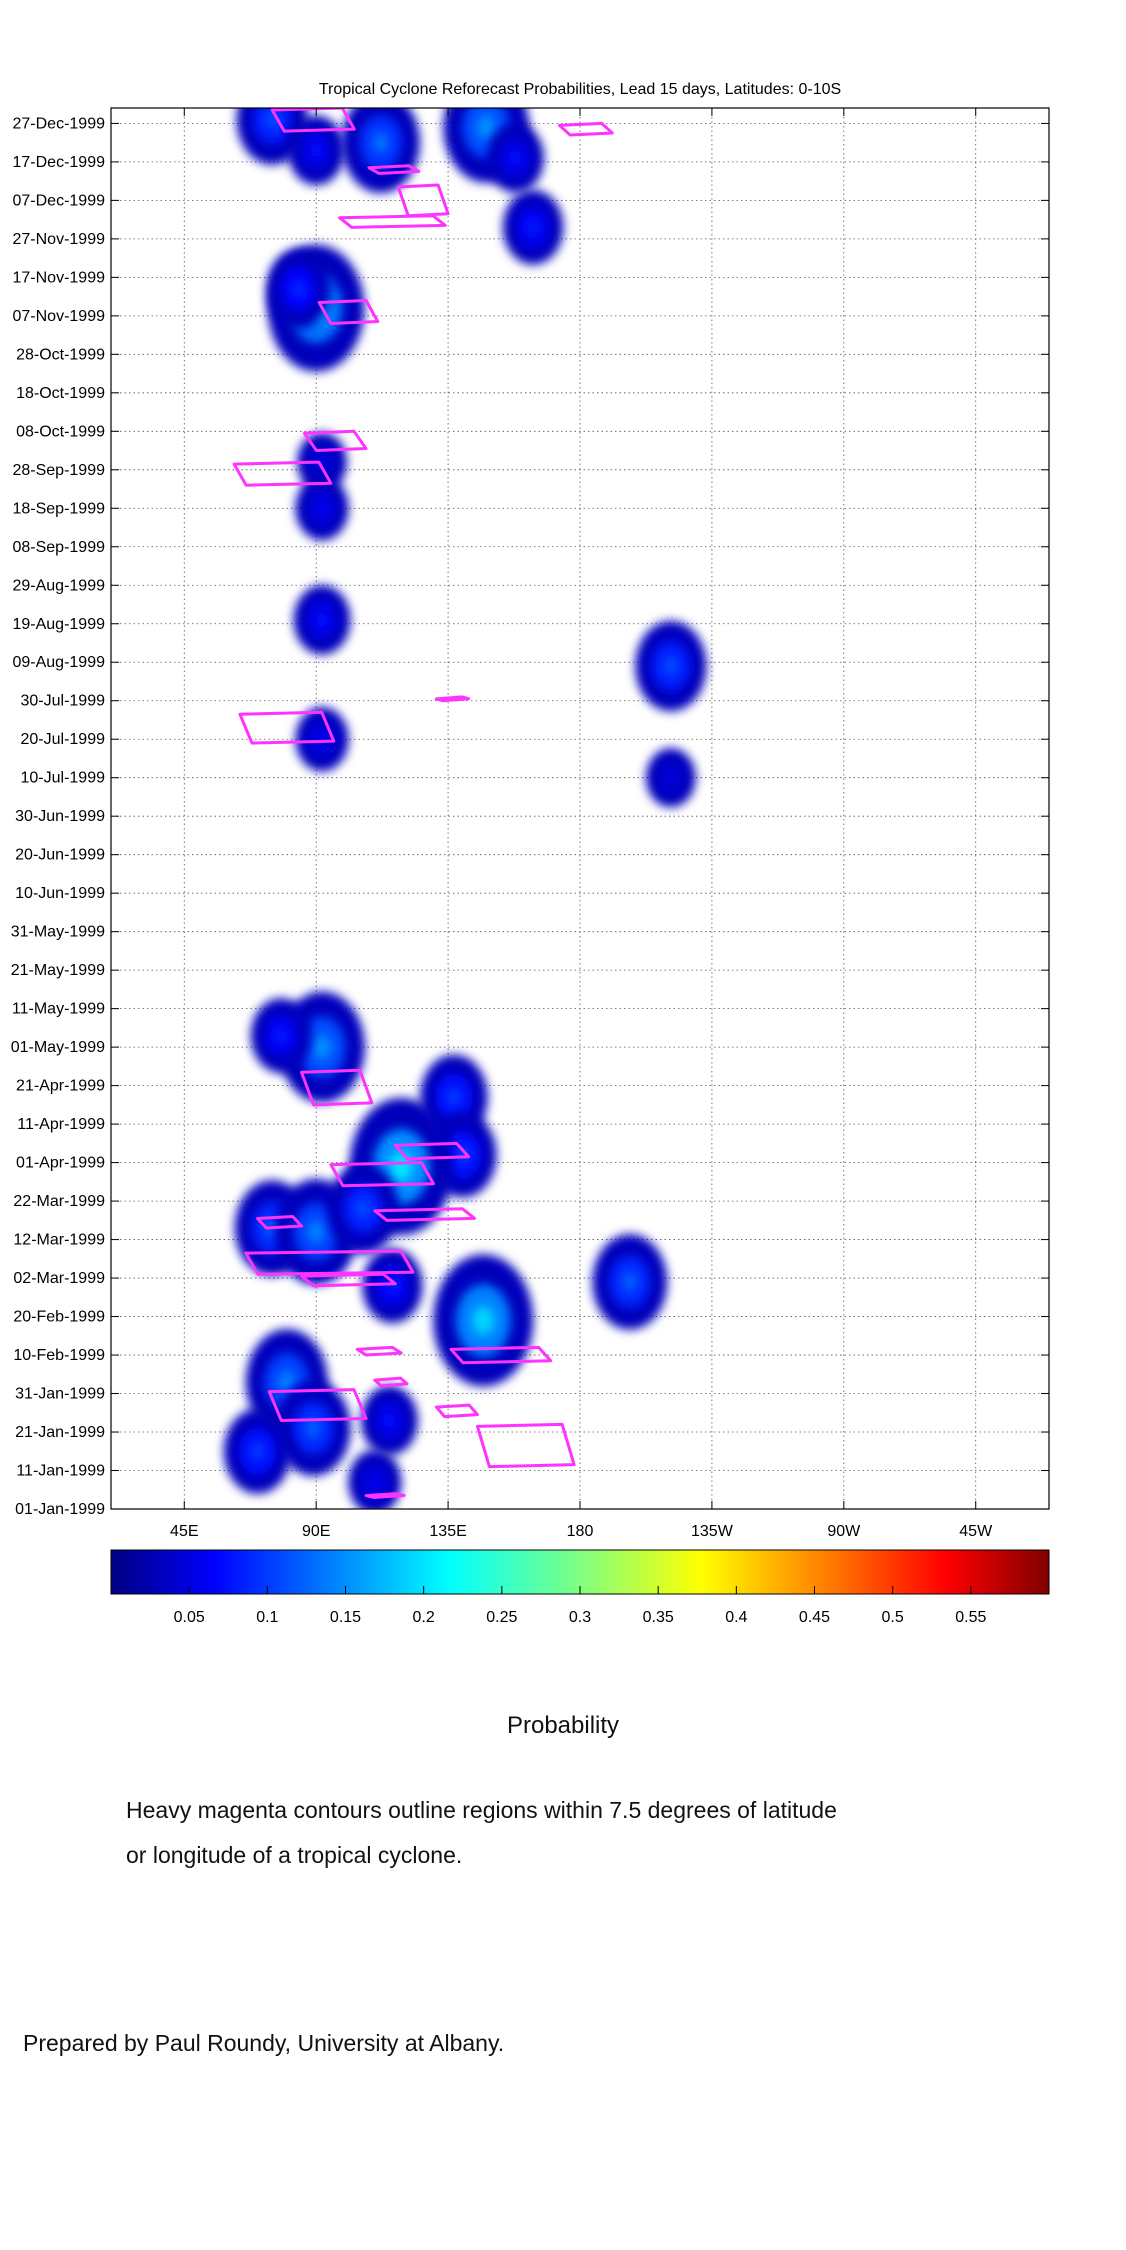 The height and width of the screenshot is (2250, 1126). What do you see at coordinates (345, 1617) in the screenshot?
I see `colorbar-tick-label: 0.15` at bounding box center [345, 1617].